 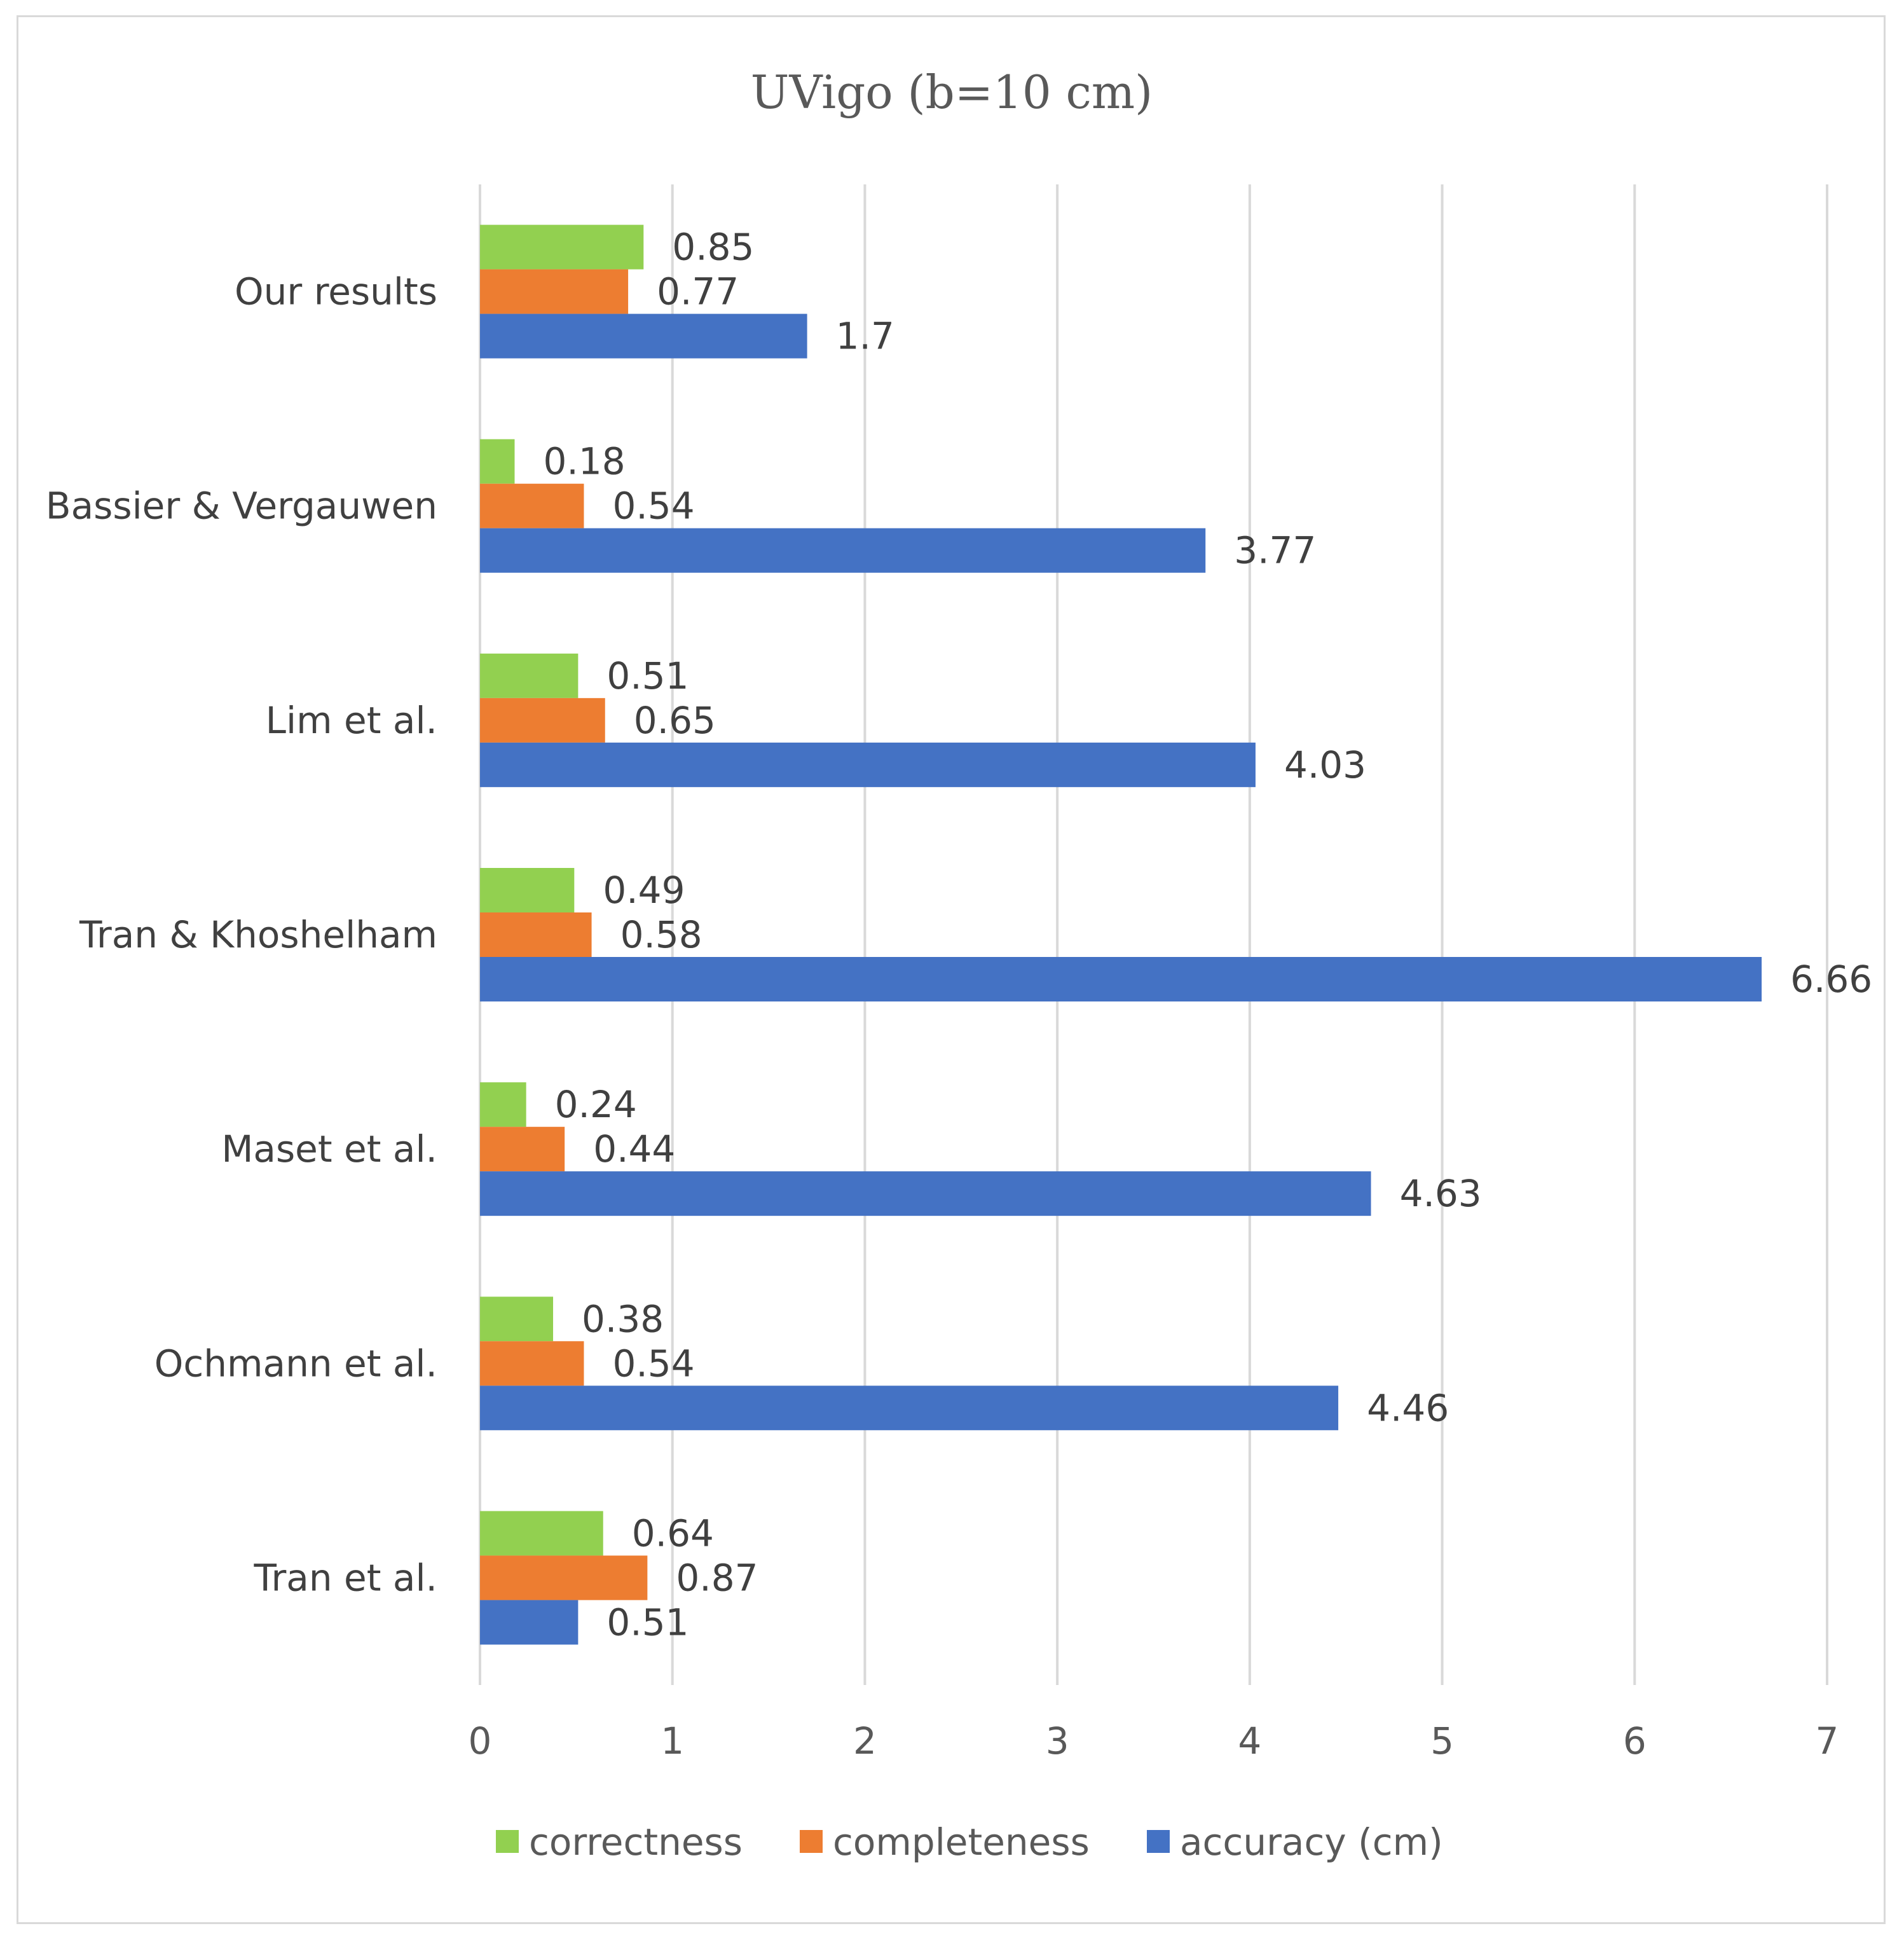 I want to click on legend-swatch-correctness, so click(x=507, y=1841).